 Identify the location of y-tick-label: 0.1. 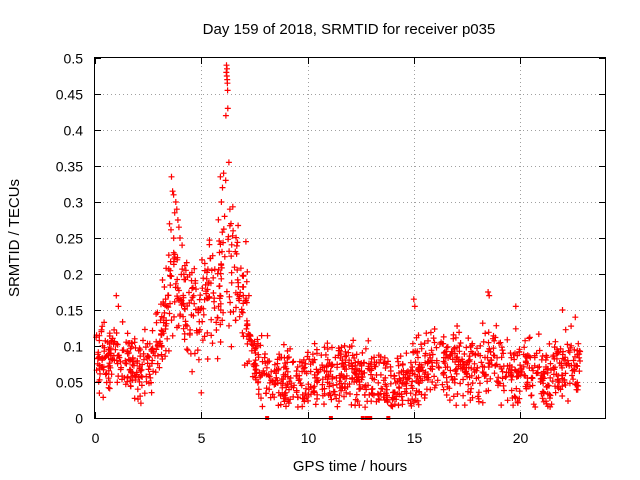
(74, 347).